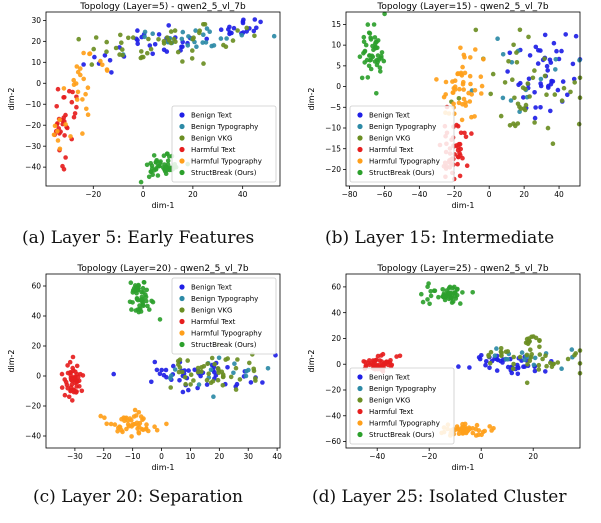 The width and height of the screenshot is (601, 523). Describe the element at coordinates (336, 338) in the screenshot. I see `y-tick-label: 20` at that location.